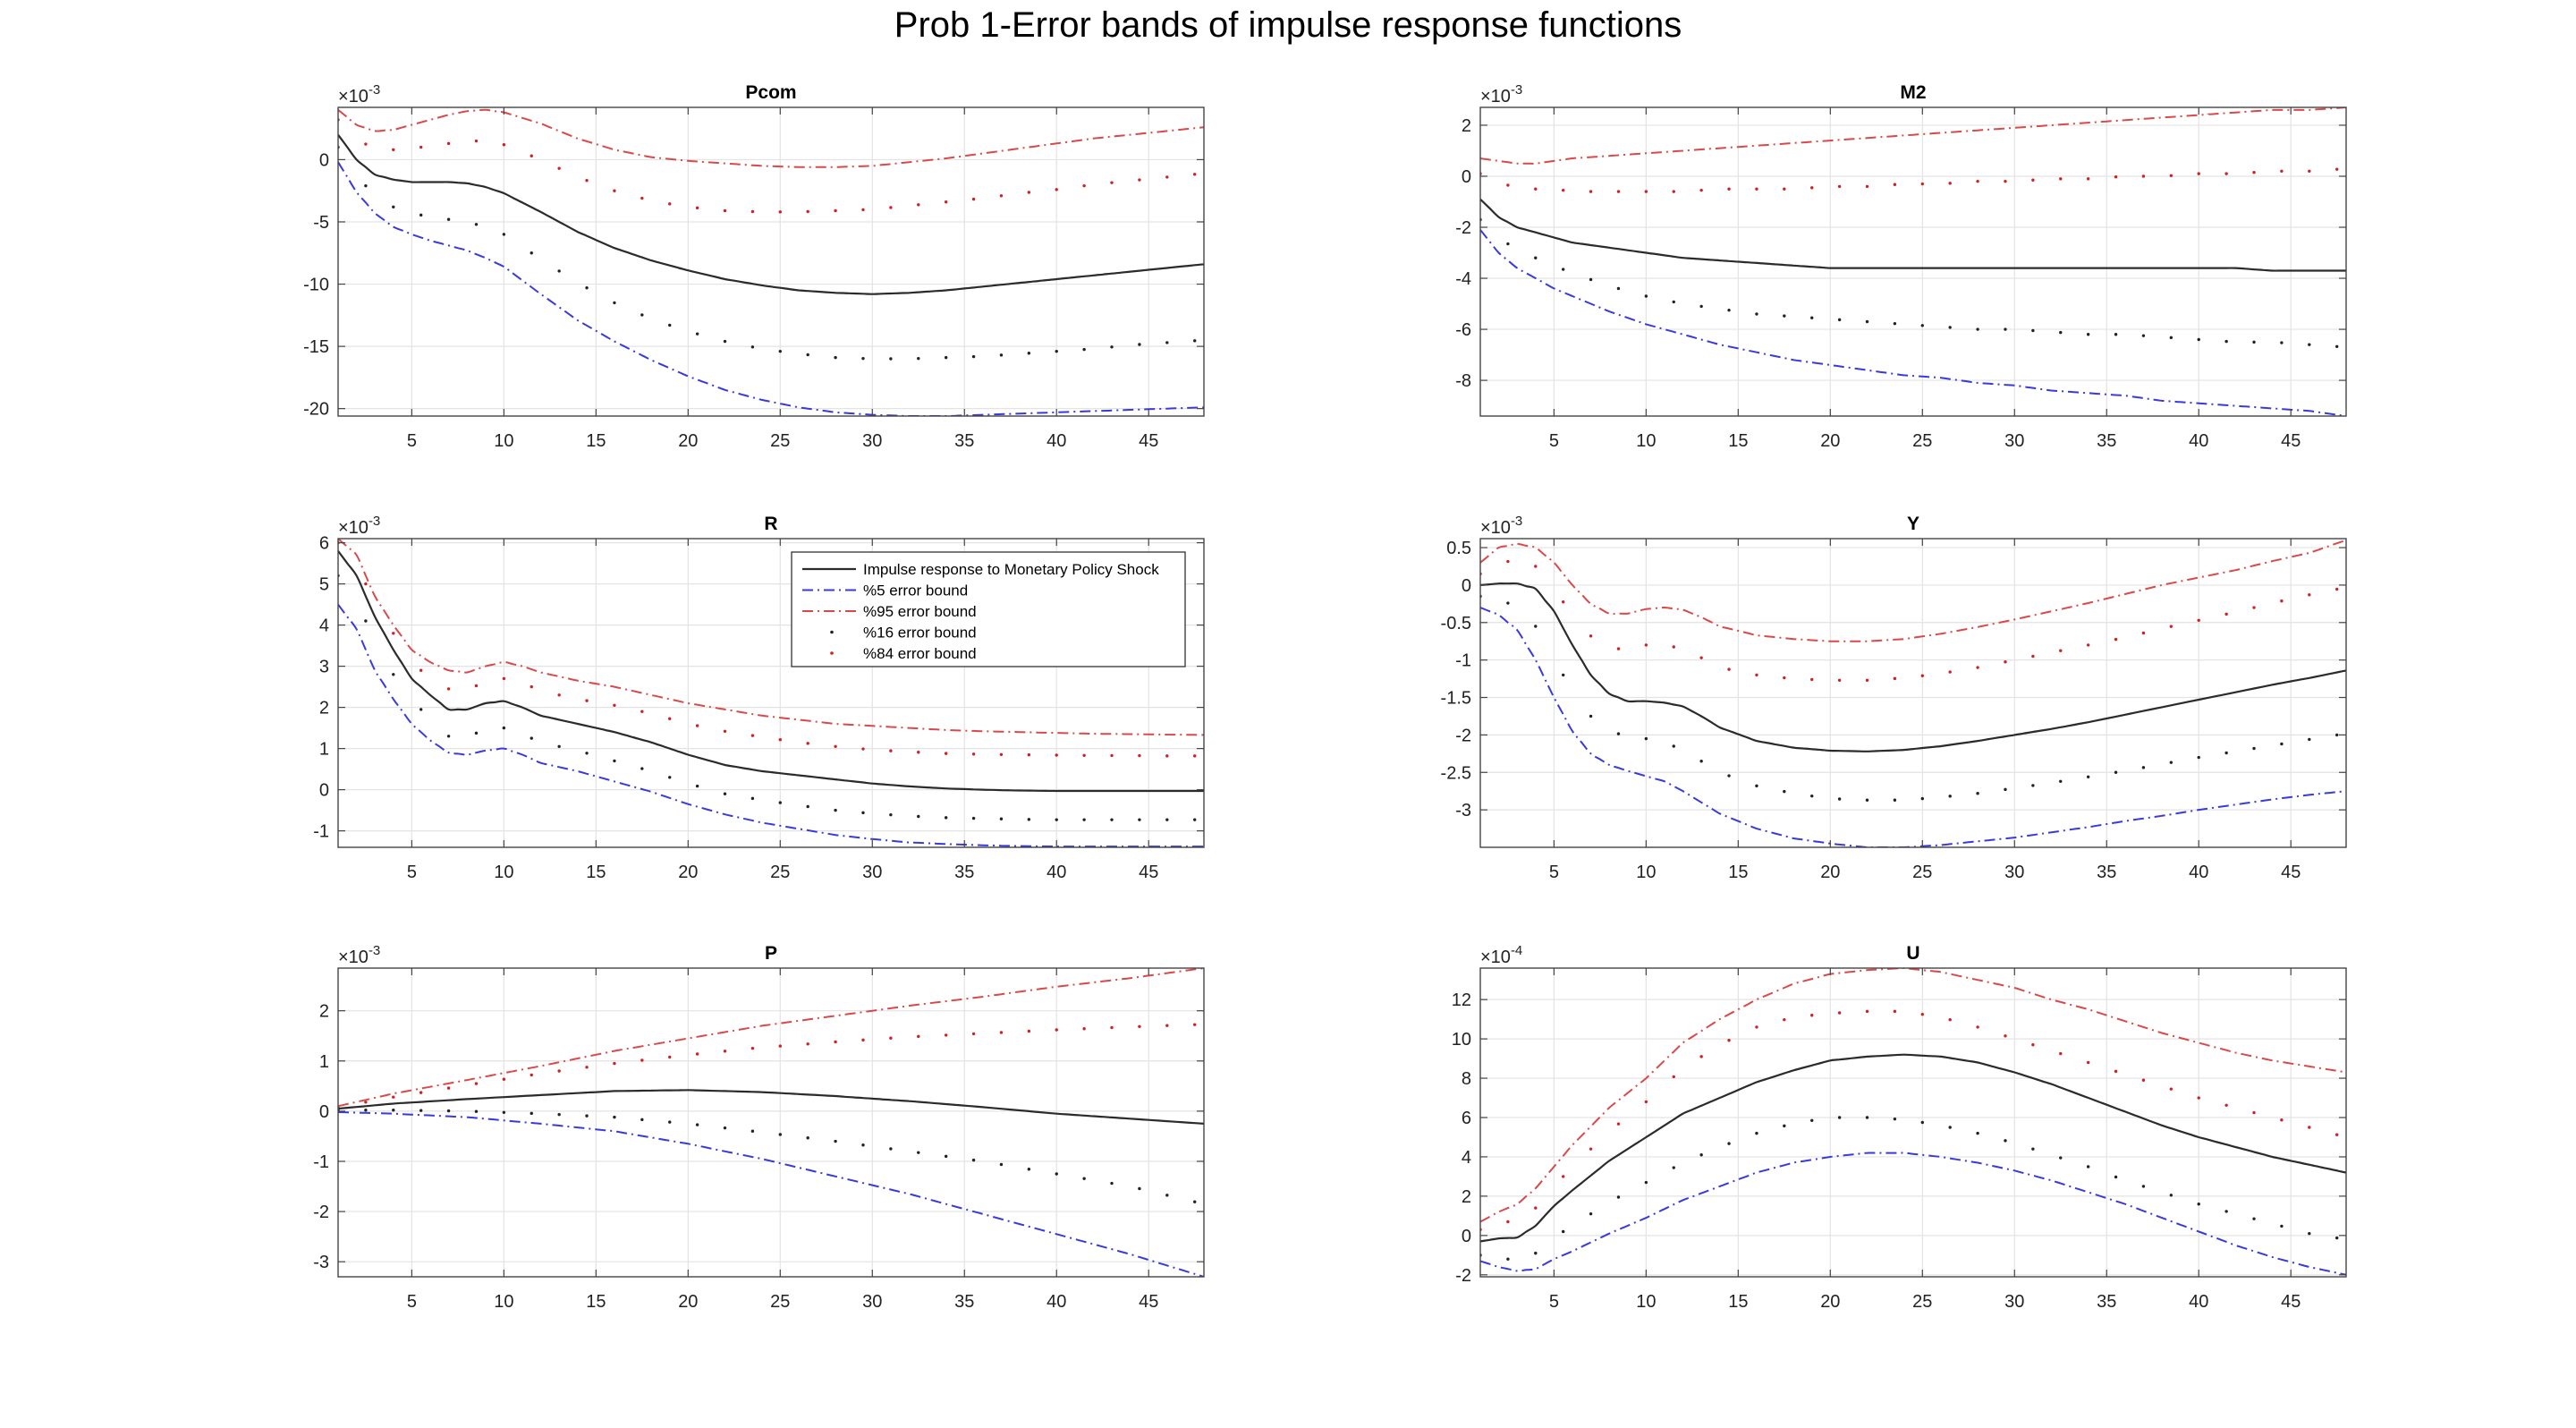  I want to click on y-tick-label: 8, so click(1466, 1079).